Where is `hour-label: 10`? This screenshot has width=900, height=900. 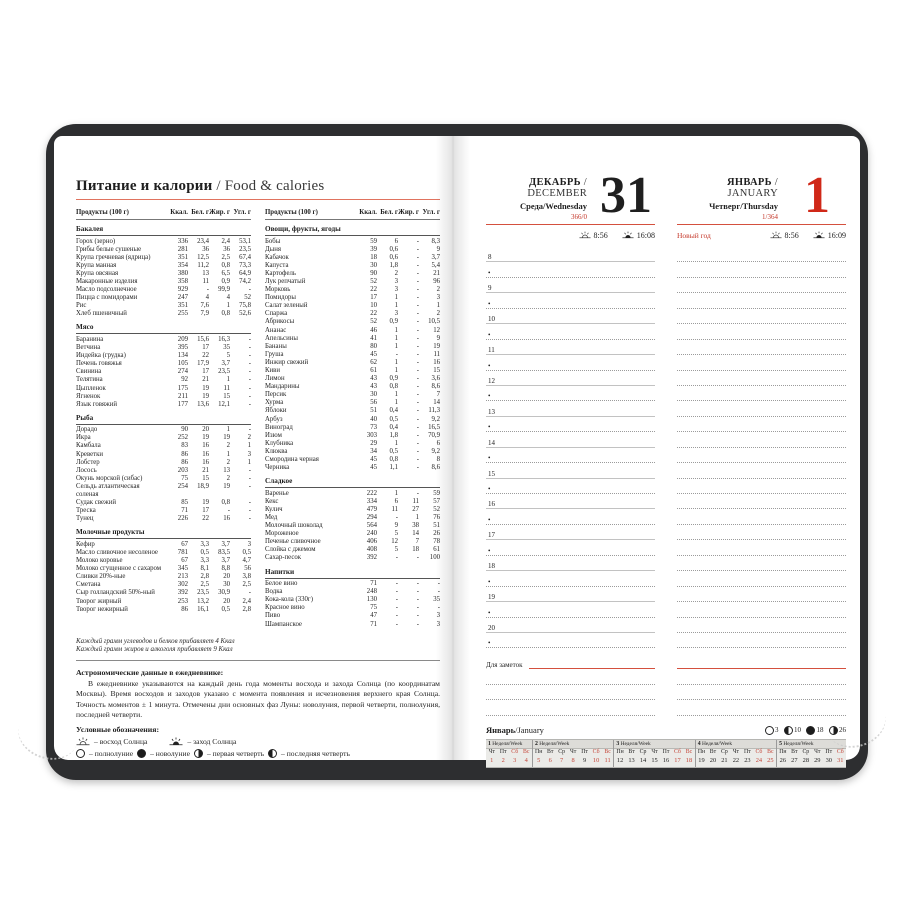 hour-label: 10 is located at coordinates (491, 319).